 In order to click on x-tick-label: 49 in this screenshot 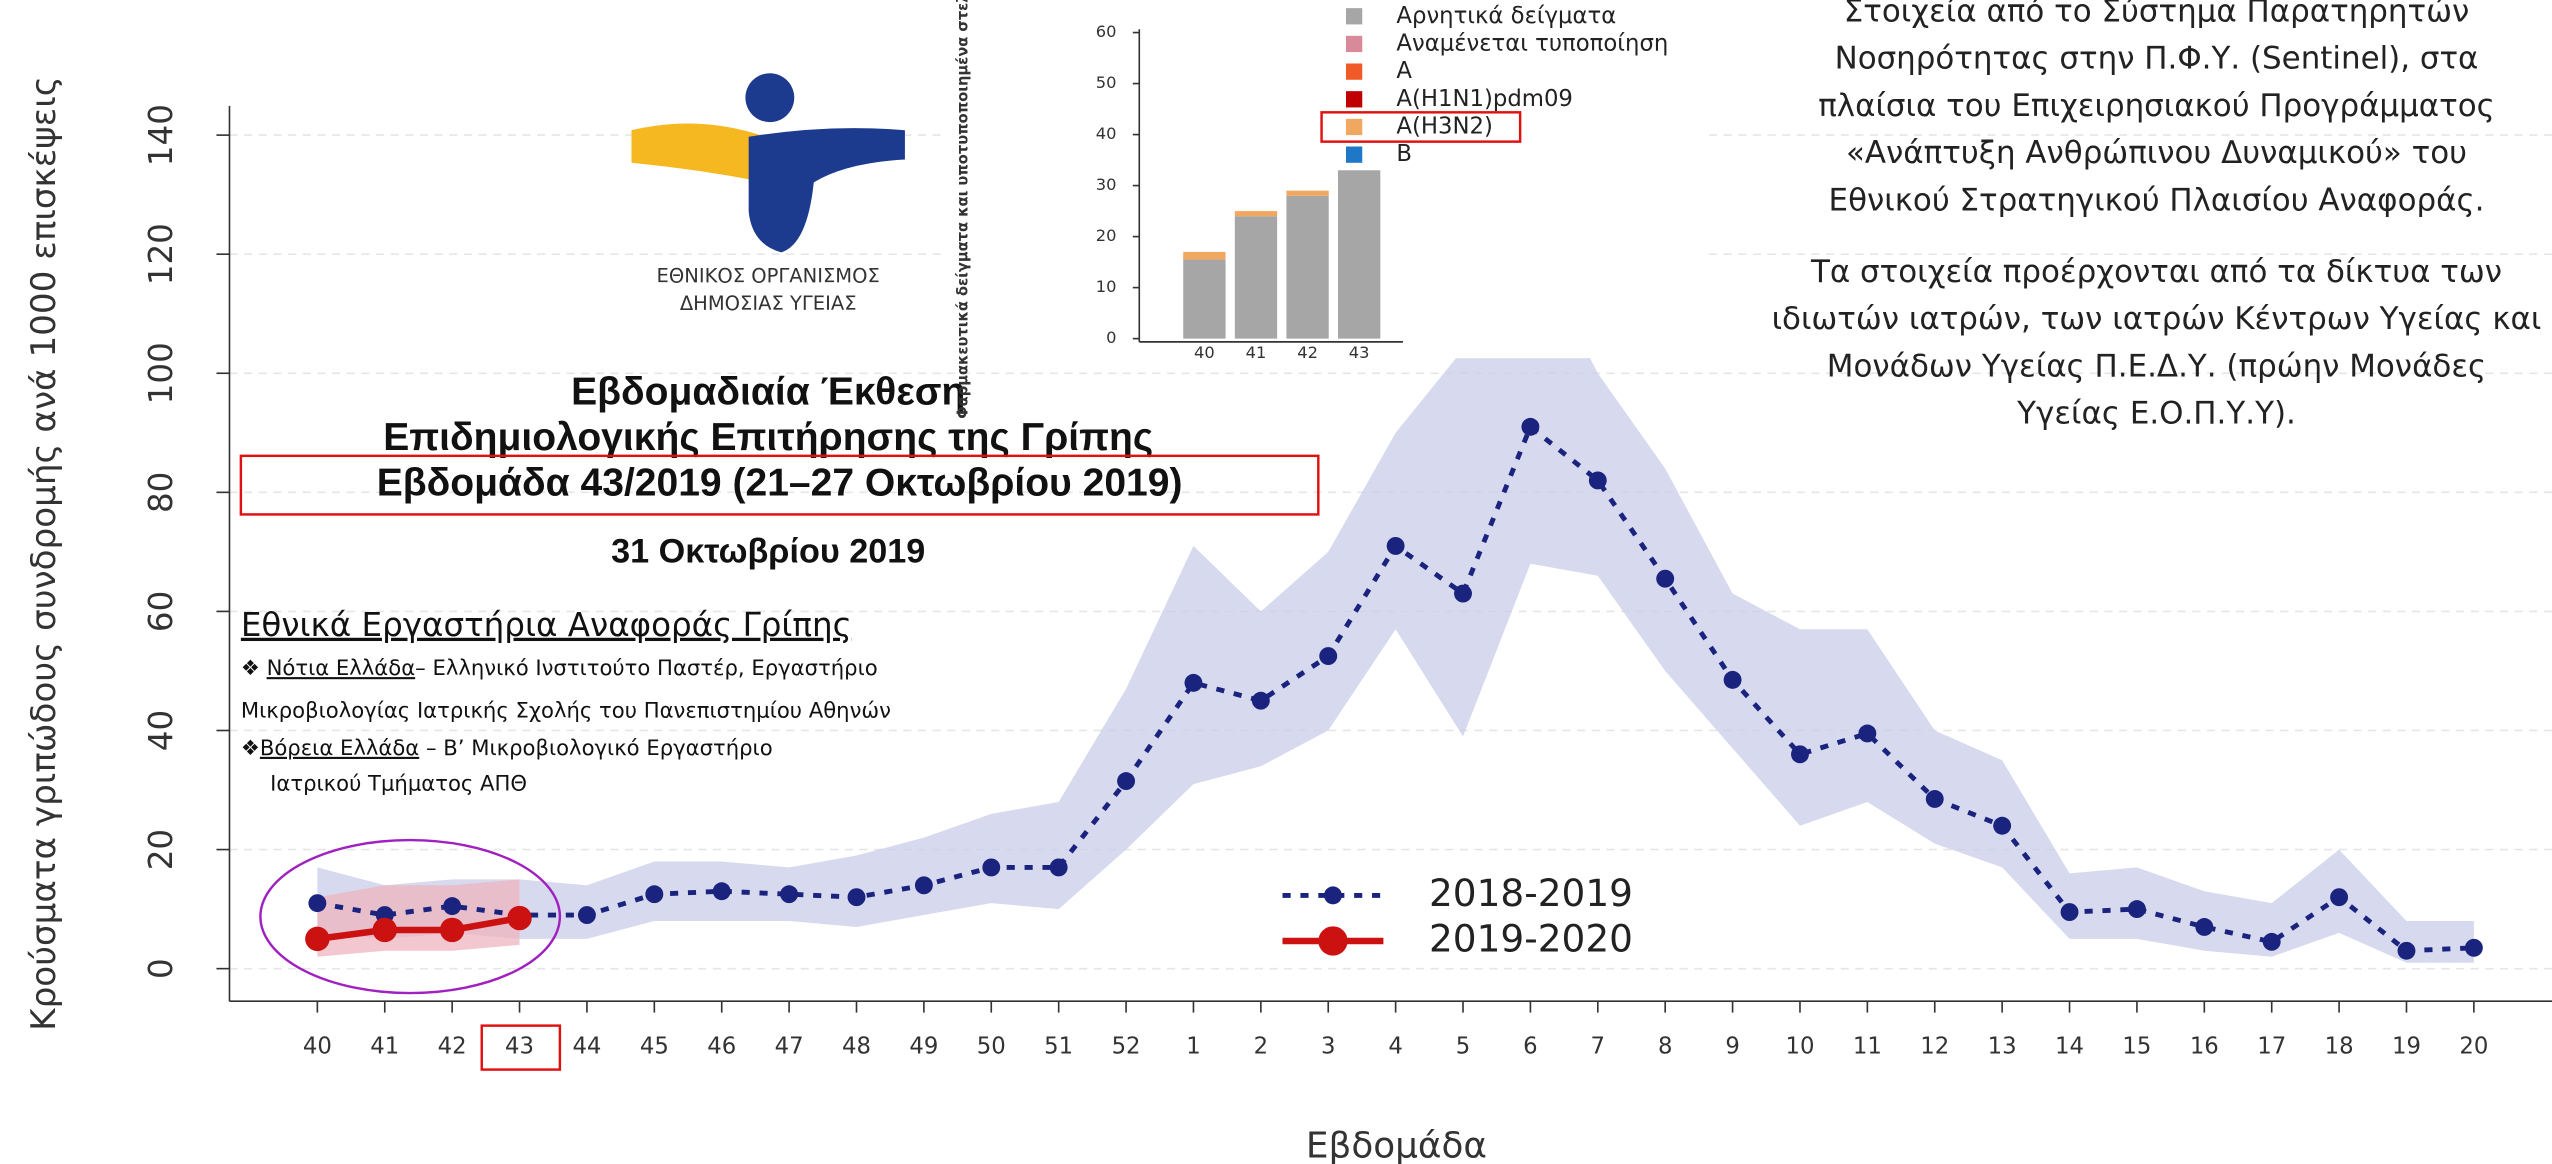, I will do `click(923, 1046)`.